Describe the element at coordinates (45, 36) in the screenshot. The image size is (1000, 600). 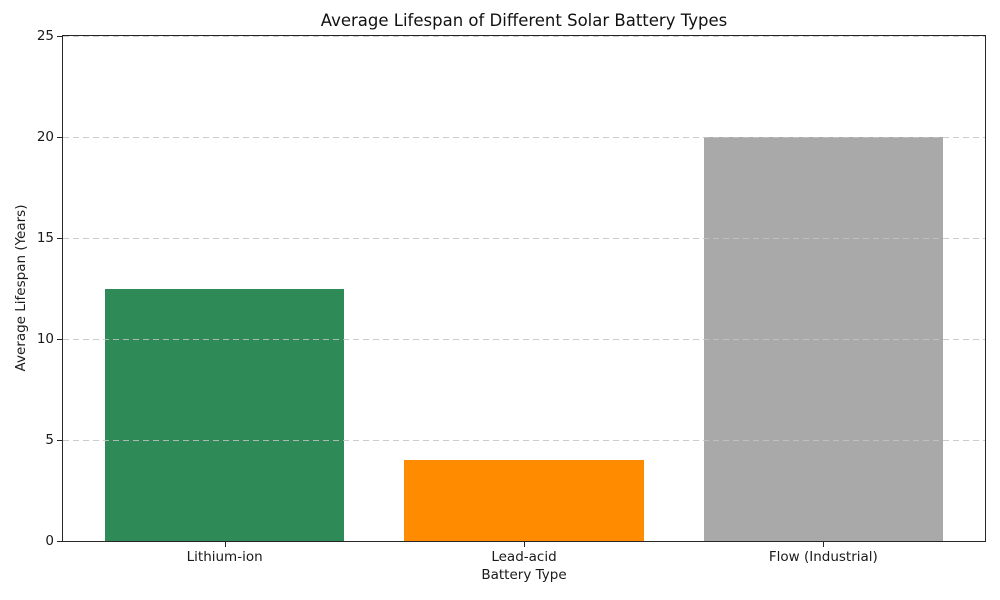
I see `y-tick-label: 25` at that location.